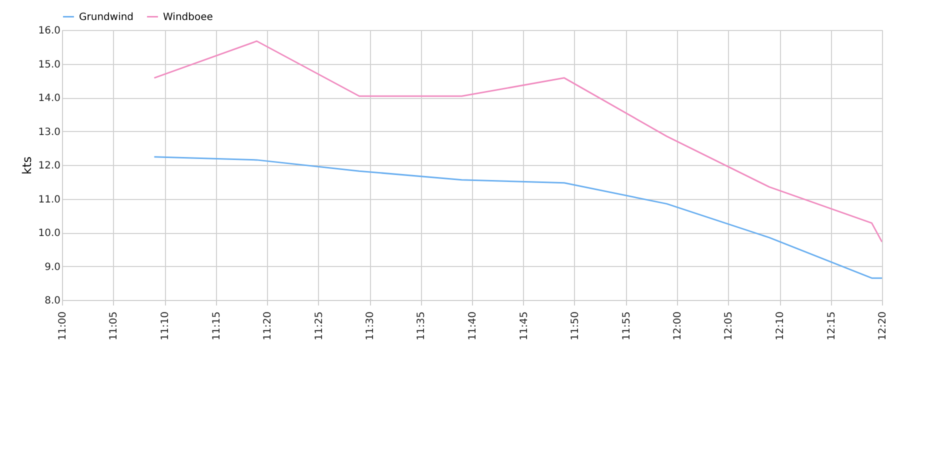  What do you see at coordinates (49, 132) in the screenshot?
I see `y-tick-label: 13.0` at bounding box center [49, 132].